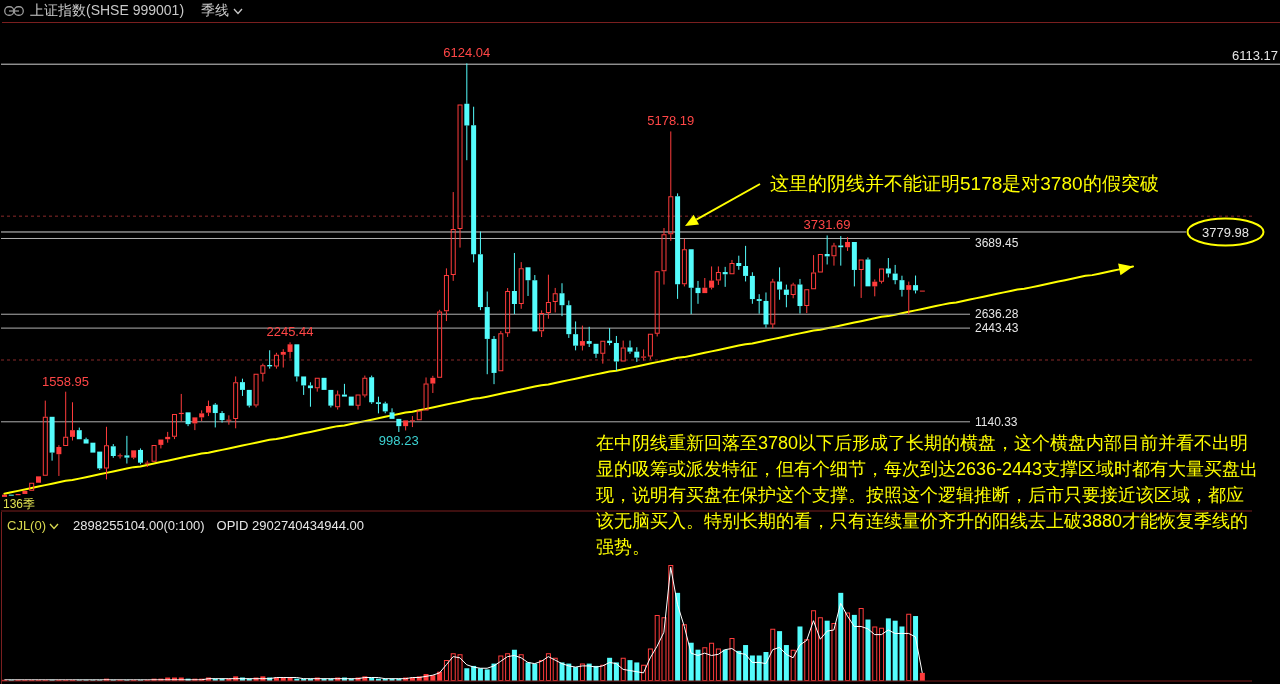  What do you see at coordinates (671, 121) in the screenshot?
I see `annotation: 5178.19` at bounding box center [671, 121].